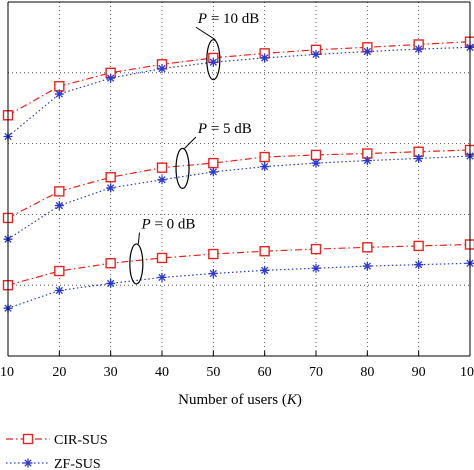  I want to click on x-tick-label: 30, so click(111, 372).